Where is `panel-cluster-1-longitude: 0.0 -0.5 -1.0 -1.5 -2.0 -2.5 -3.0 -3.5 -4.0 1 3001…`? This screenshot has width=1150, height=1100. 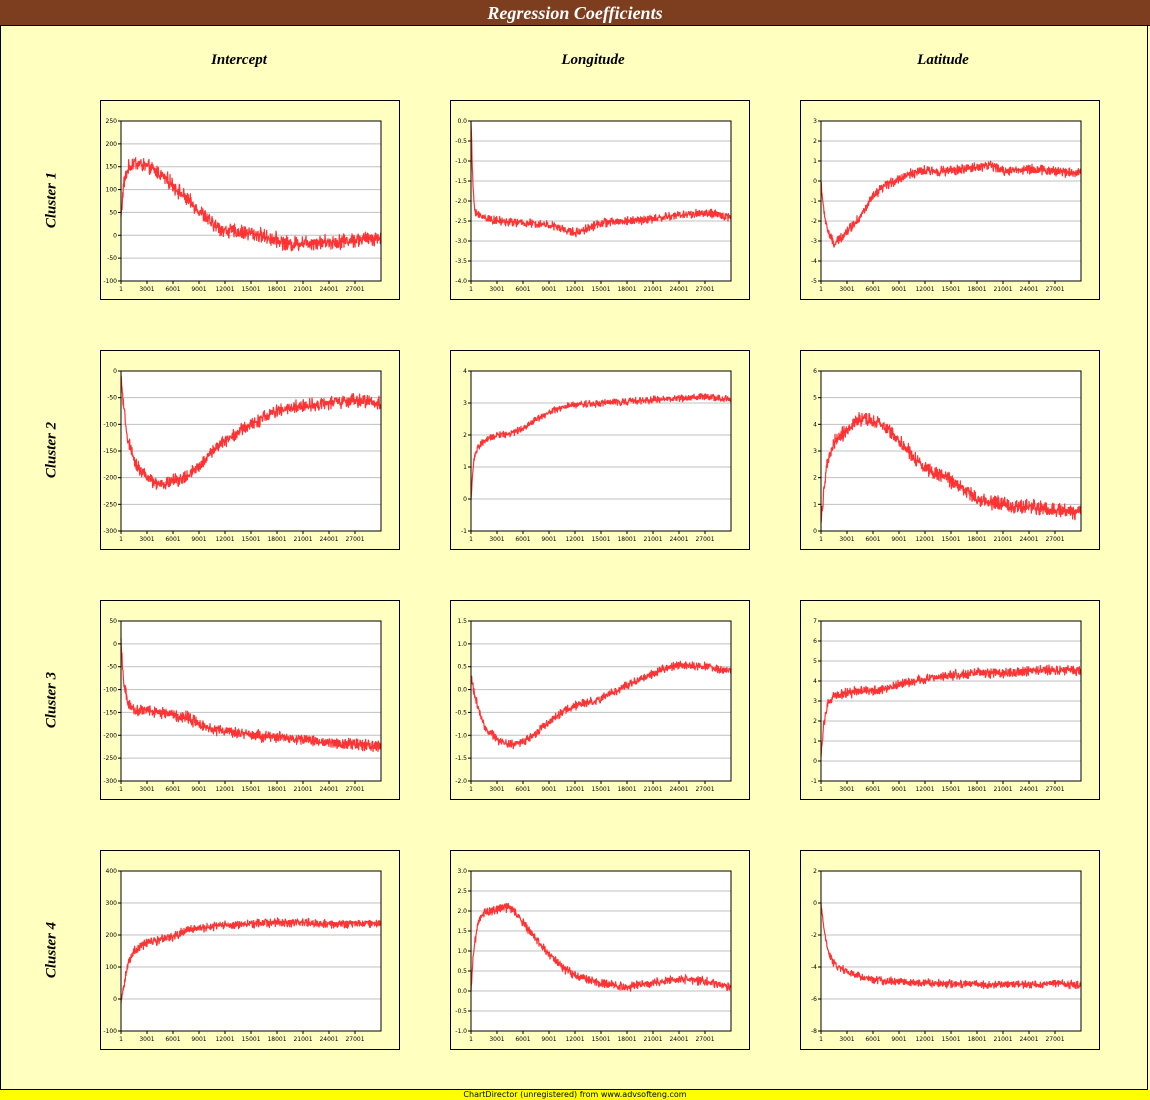 panel-cluster-1-longitude: 0.0 -0.5 -1.0 -1.5 -2.0 -2.5 -3.0 -3.5 -4.0 1 3001… is located at coordinates (600, 200).